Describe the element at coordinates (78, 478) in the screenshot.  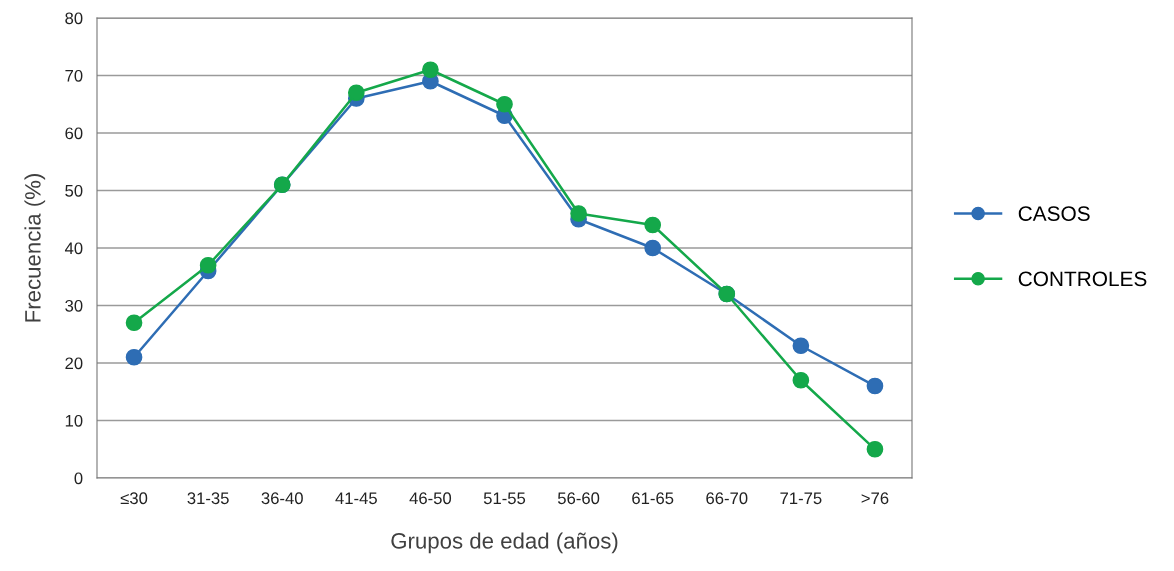
I see `y-tick-label: 0` at that location.